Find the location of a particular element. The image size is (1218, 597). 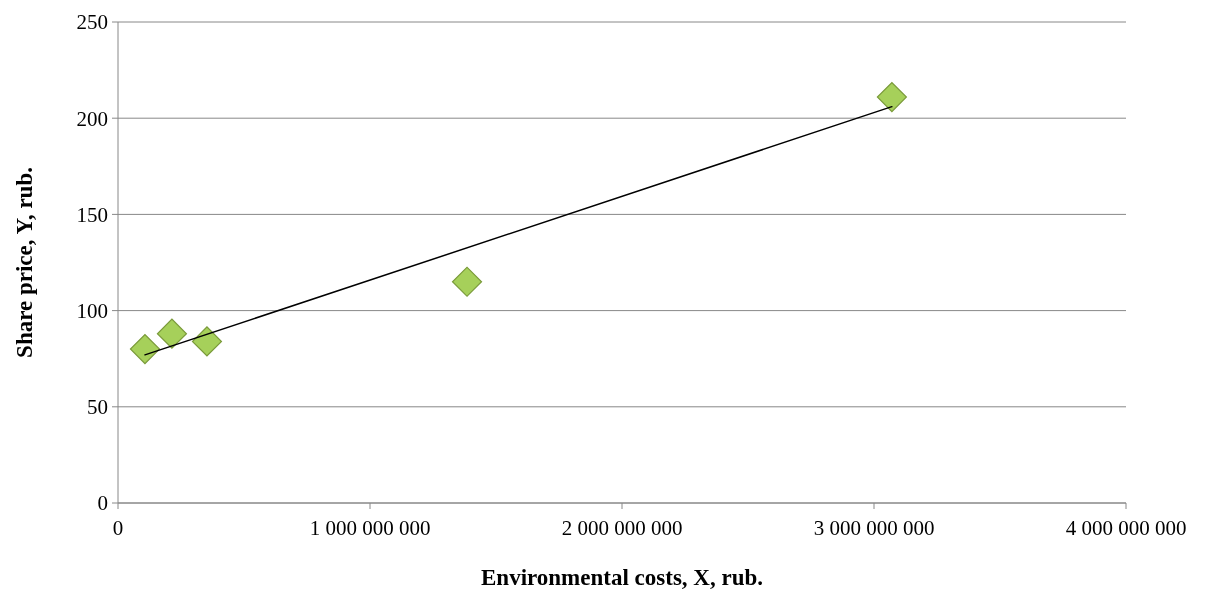

x-tick-label: 4 000 000 000 is located at coordinates (1126, 528).